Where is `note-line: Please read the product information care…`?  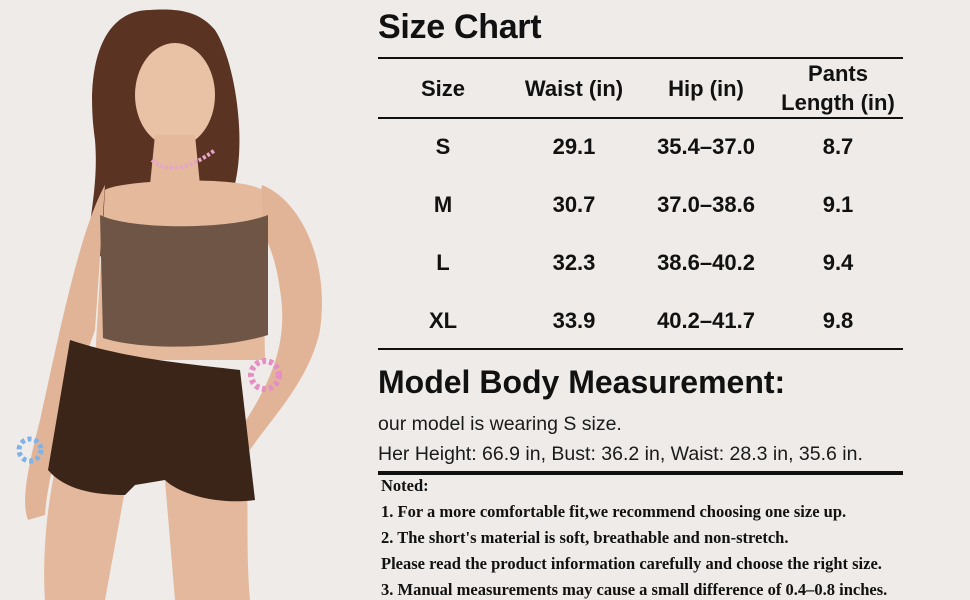 note-line: Please read the product information care… is located at coordinates (631, 563).